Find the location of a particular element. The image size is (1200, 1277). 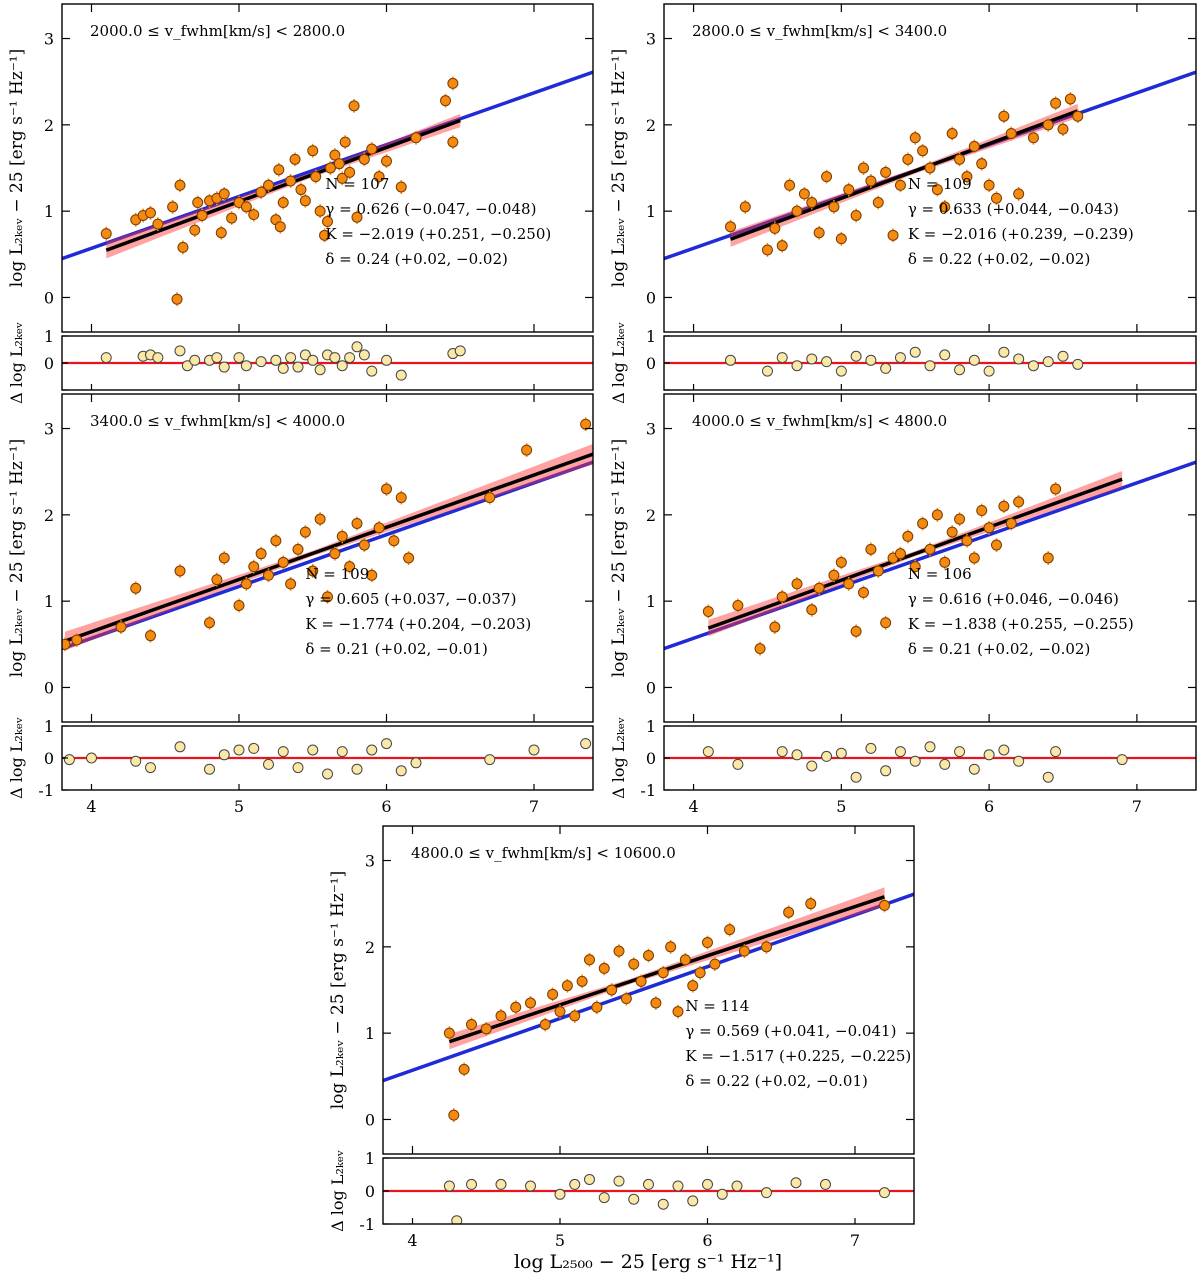

resid-y-tick-label: 1 is located at coordinates (370, 1158).